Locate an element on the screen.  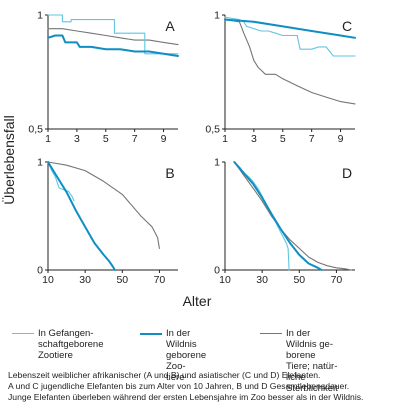
y-axis-label: Überlebensfall is located at coordinates (8, 160).